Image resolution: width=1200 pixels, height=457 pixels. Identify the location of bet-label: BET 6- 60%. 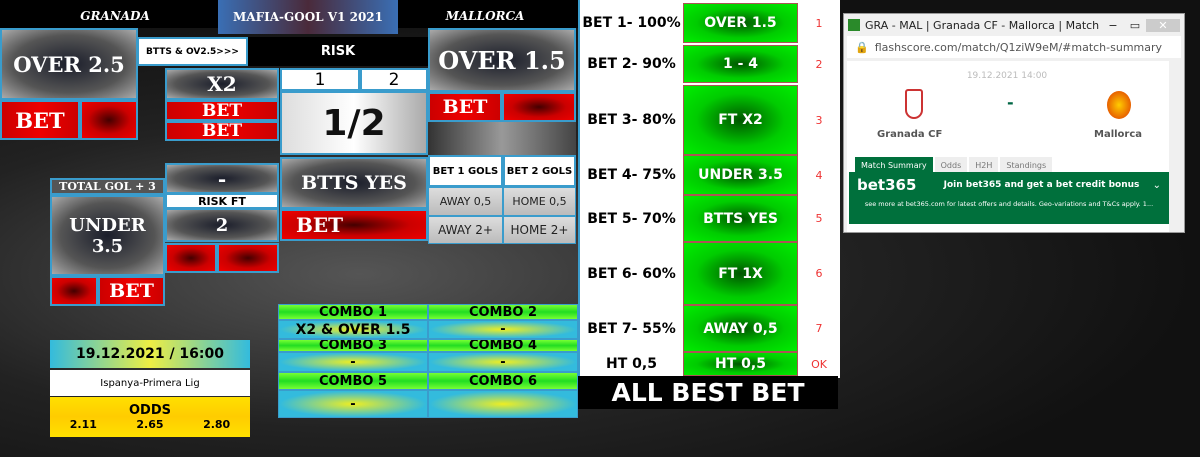
(631, 273).